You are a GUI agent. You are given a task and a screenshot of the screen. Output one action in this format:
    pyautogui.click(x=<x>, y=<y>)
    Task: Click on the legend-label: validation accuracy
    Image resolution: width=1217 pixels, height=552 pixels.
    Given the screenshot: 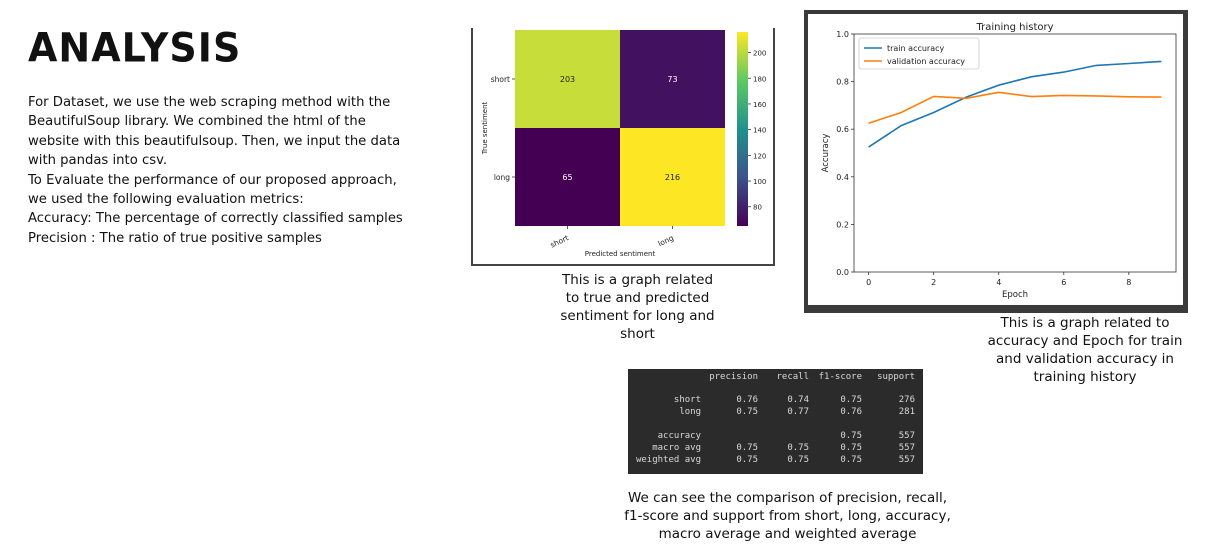 What is the action you would take?
    pyautogui.click(x=926, y=61)
    